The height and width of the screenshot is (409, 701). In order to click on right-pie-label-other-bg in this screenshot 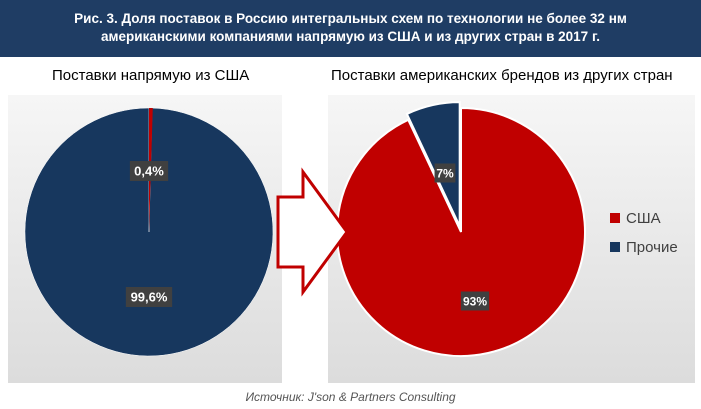, I will do `click(445, 173)`.